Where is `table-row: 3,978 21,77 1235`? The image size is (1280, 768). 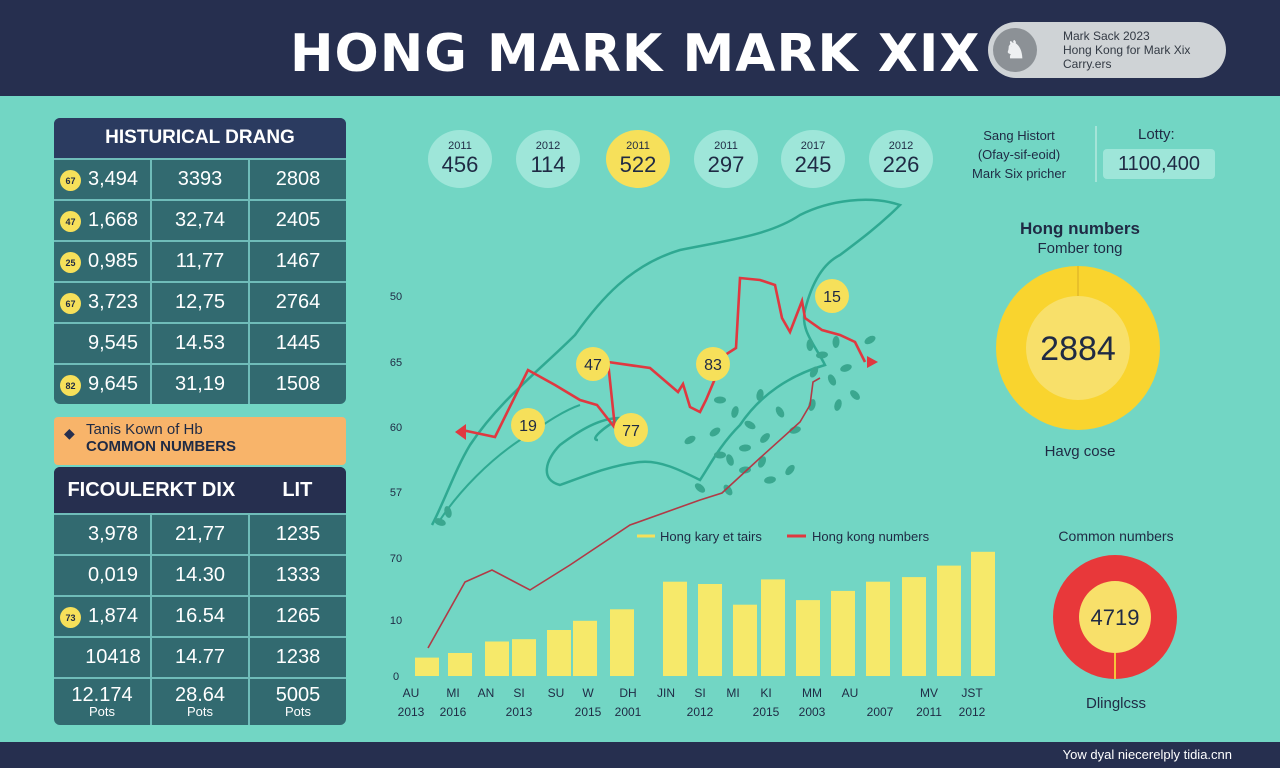
table-row: 3,978 21,77 1235 is located at coordinates (200, 533).